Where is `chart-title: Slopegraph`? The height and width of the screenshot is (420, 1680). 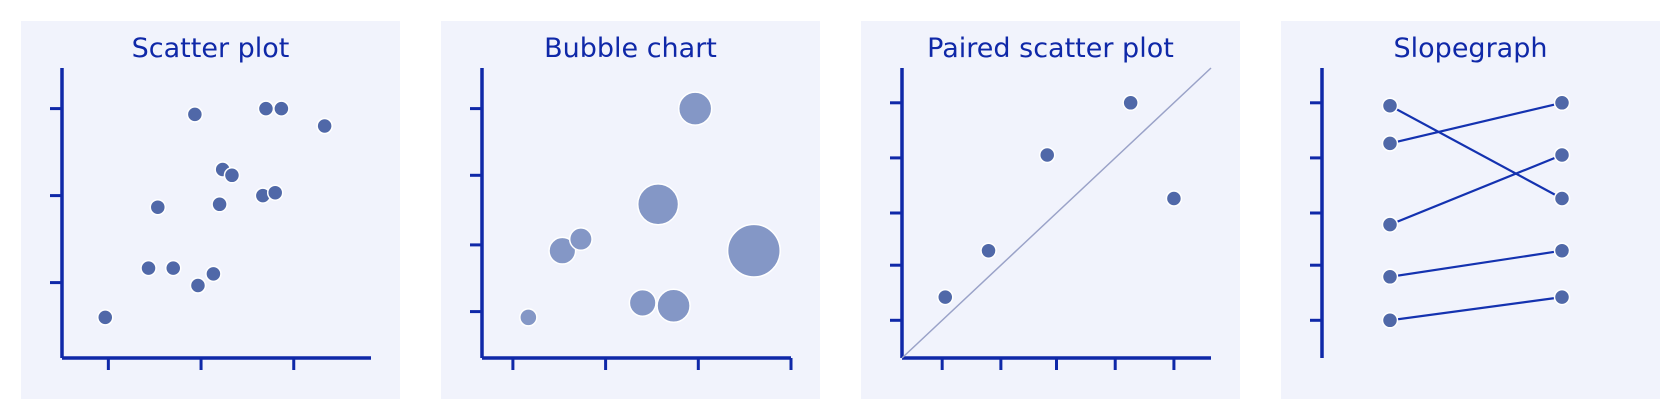
chart-title: Slopegraph is located at coordinates (1471, 48).